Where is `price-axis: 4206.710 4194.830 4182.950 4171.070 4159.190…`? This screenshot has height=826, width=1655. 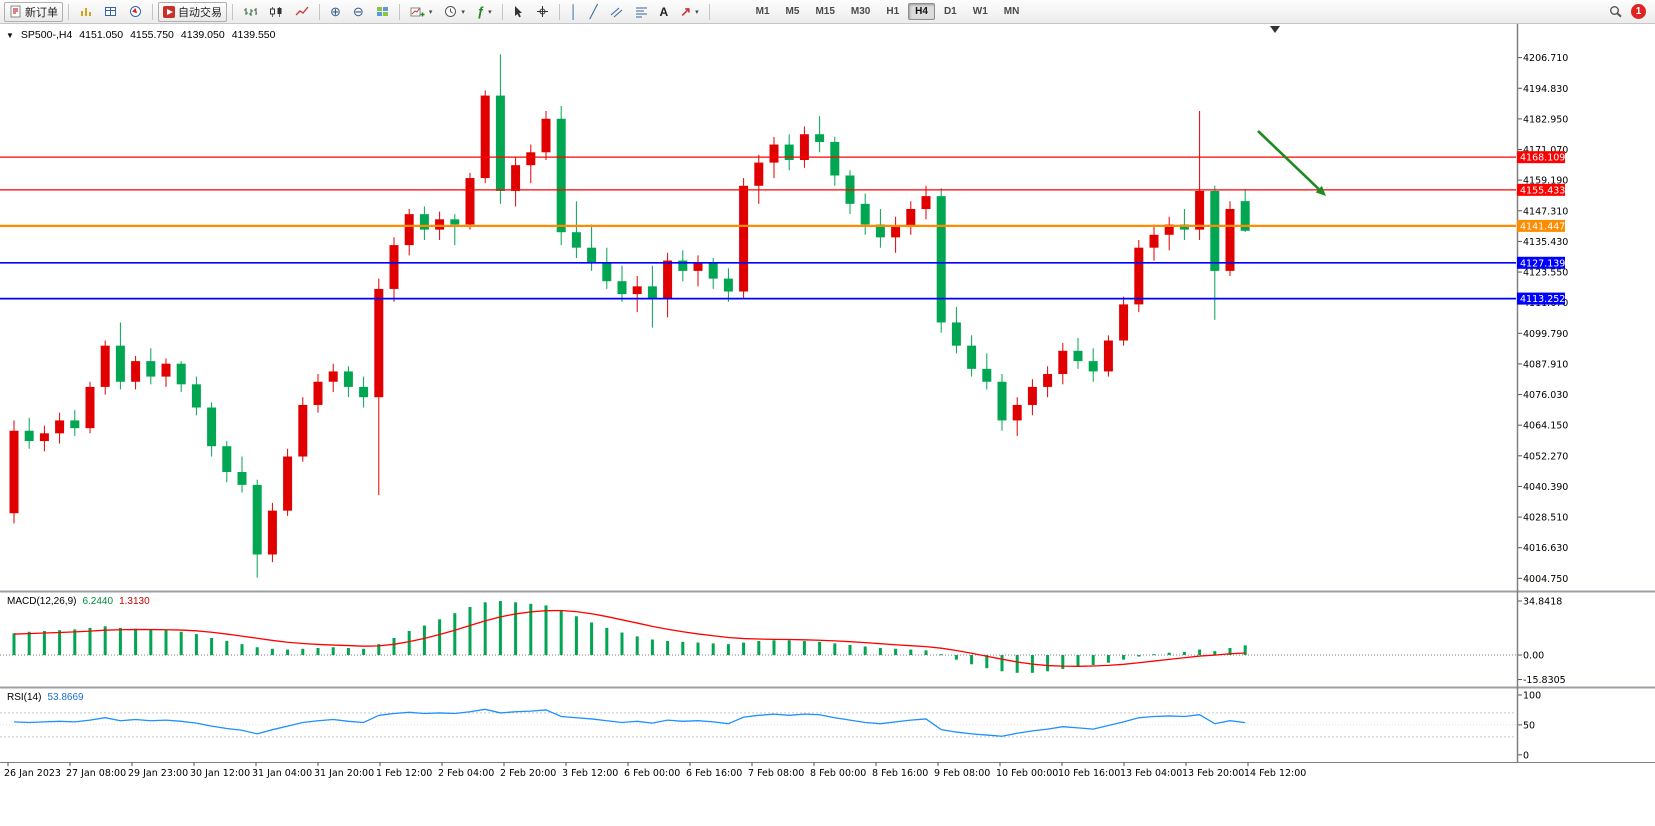
price-axis: 4206.710 4194.830 4182.950 4171.070 4159.190… is located at coordinates (1543, 319).